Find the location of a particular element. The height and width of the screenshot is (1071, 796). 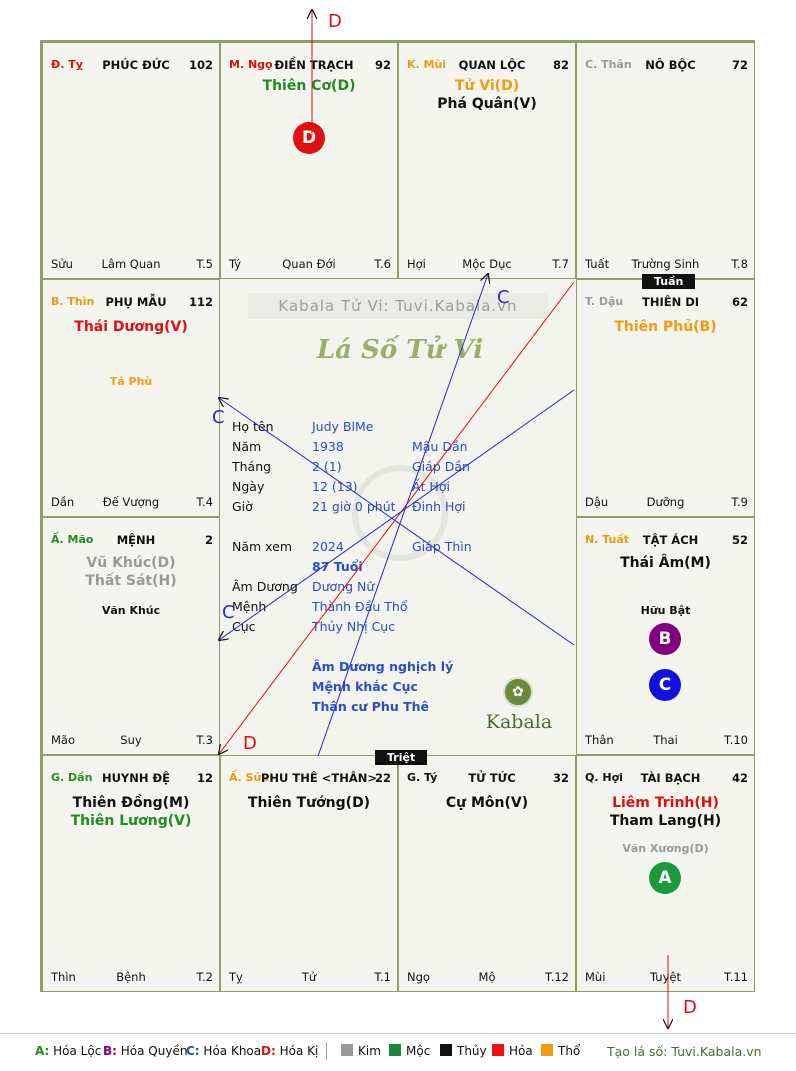

palace-stage: Bệnh is located at coordinates (131, 977).